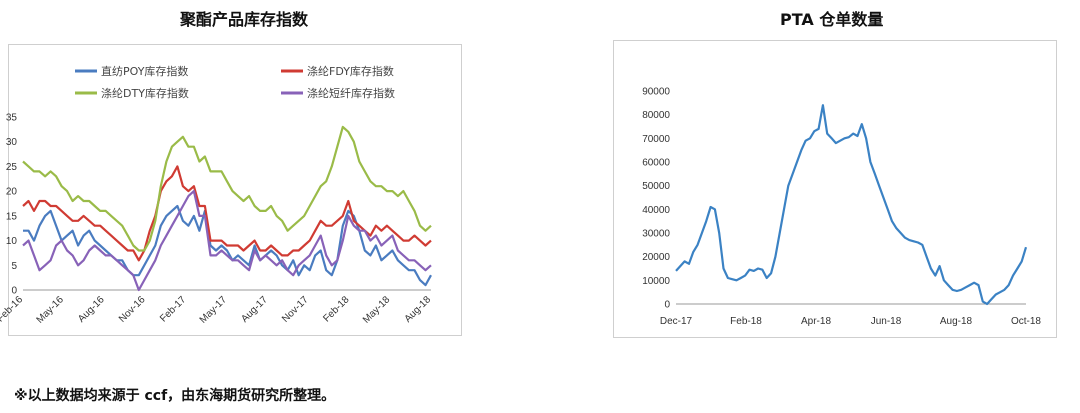 The image size is (1080, 413). I want to click on x-tick-label: Apr-18, so click(816, 321).